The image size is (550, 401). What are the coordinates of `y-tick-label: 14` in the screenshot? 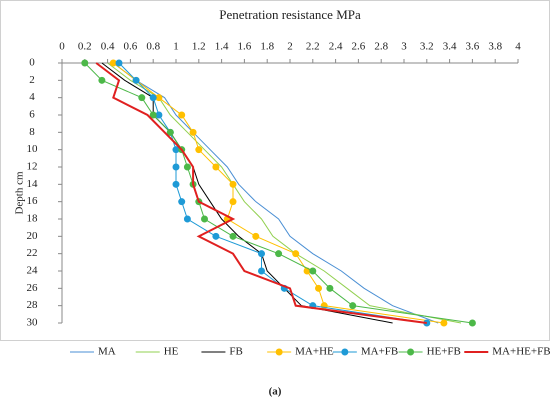 It's located at (33, 184).